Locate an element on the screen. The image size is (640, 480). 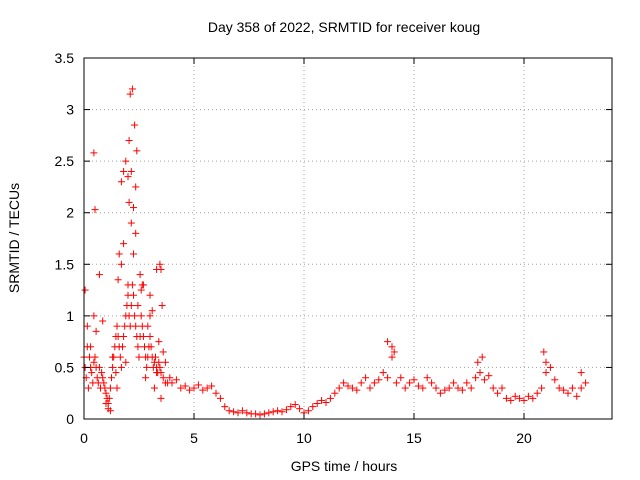
y-tick-label: 3.5 is located at coordinates (65, 58).